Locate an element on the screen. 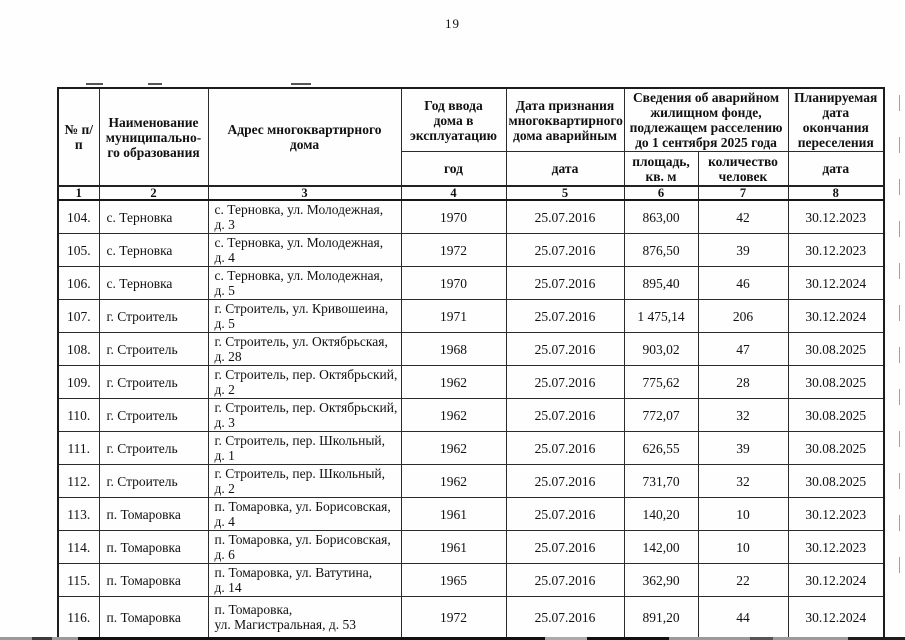 This screenshot has height=640, width=905. subheader-resettlement-date: дата is located at coordinates (836, 169).